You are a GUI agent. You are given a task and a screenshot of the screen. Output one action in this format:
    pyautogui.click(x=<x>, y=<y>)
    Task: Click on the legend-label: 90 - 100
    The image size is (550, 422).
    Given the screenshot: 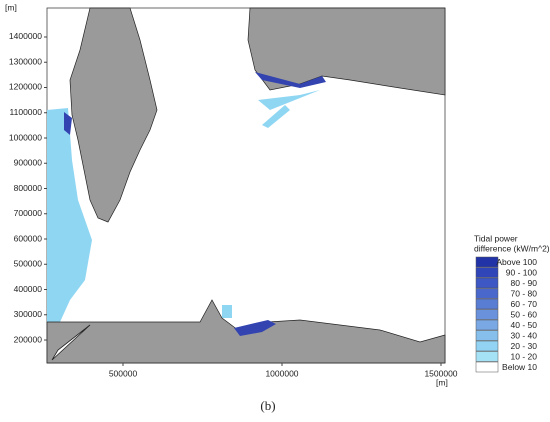 What is the action you would take?
    pyautogui.click(x=521, y=272)
    